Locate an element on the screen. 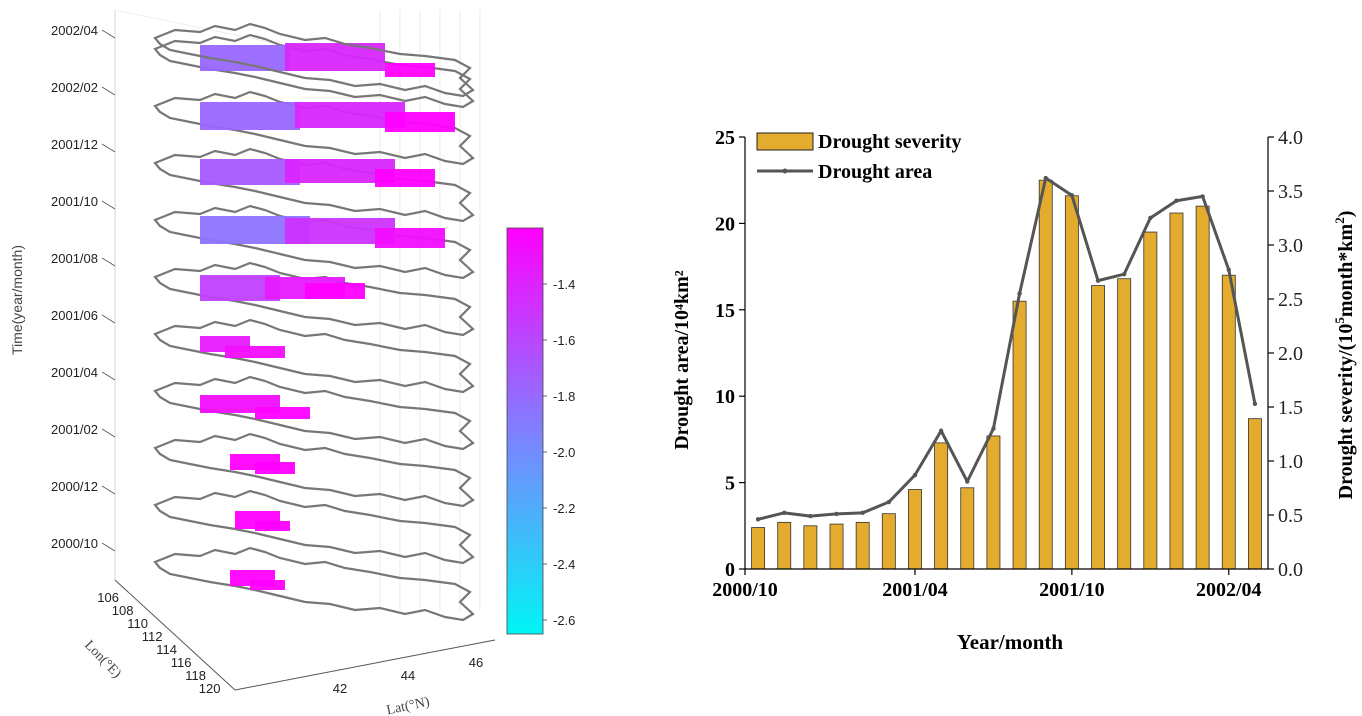 This screenshot has height=716, width=1362. colorbar is located at coordinates (525, 431).